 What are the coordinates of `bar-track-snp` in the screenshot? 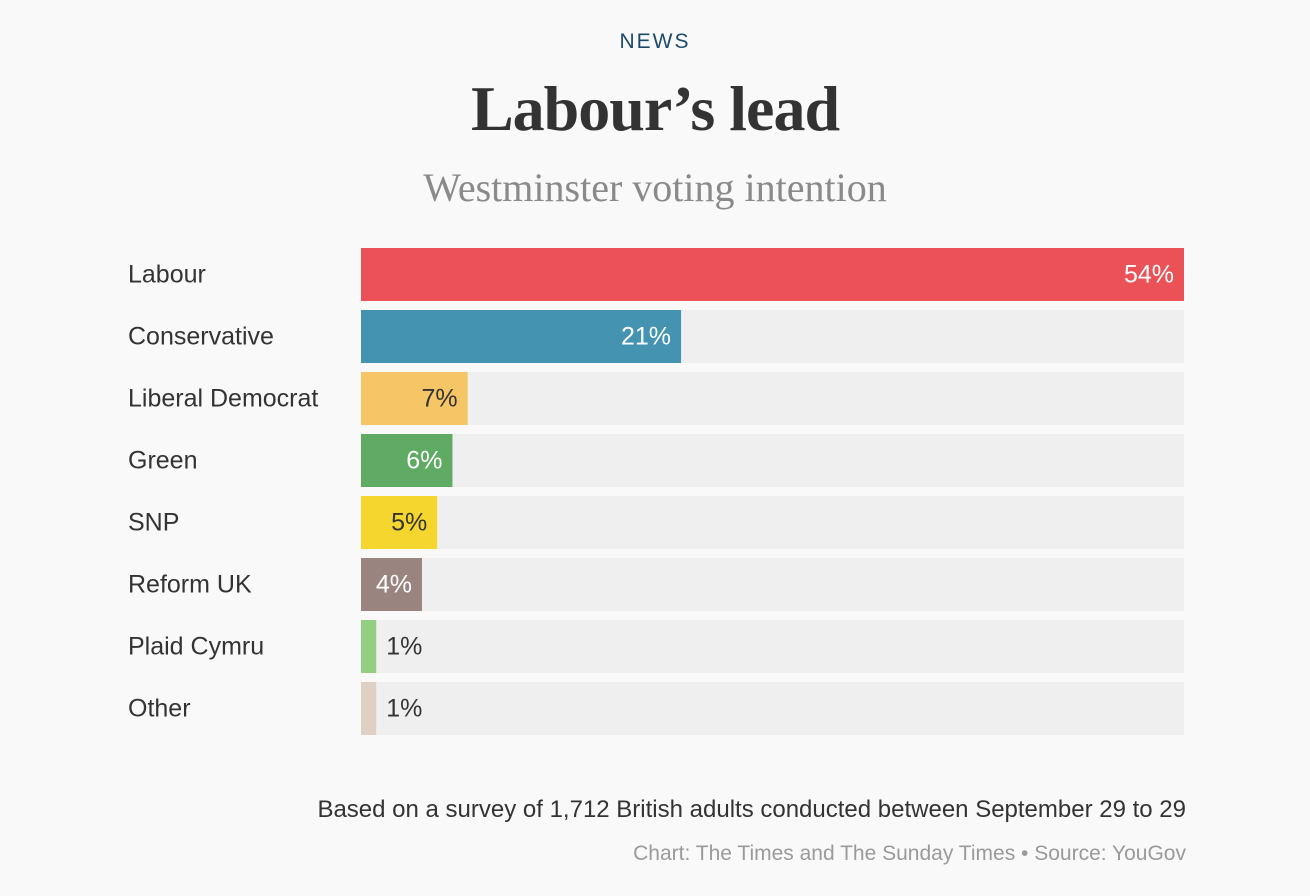 It's located at (772, 522).